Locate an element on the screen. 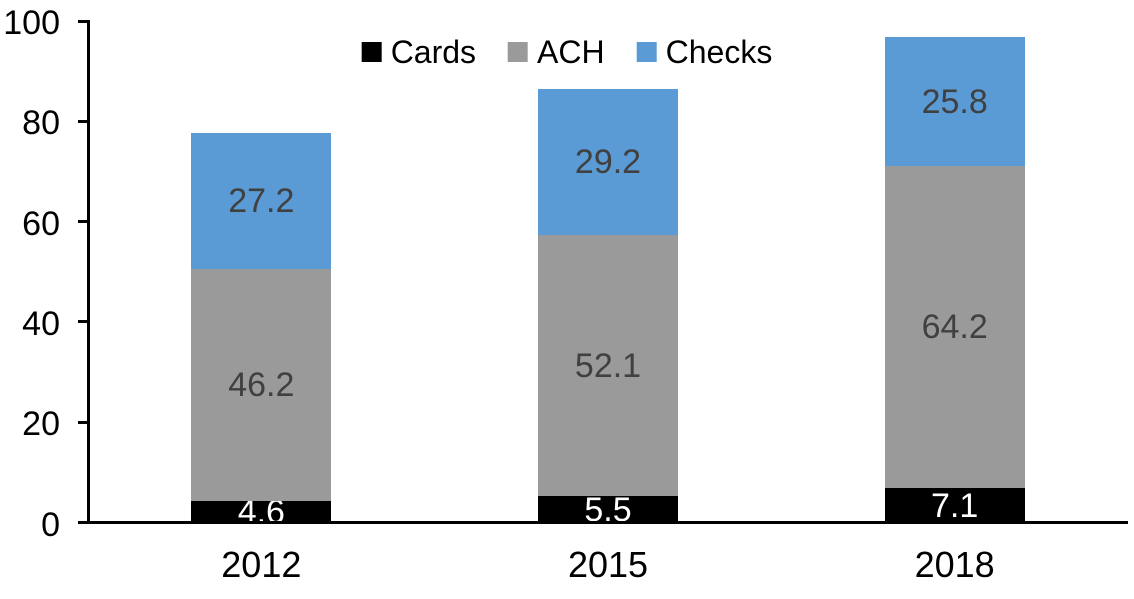 This screenshot has width=1134, height=599. bar-segment-cards-2018: 7.1 is located at coordinates (954, 506).